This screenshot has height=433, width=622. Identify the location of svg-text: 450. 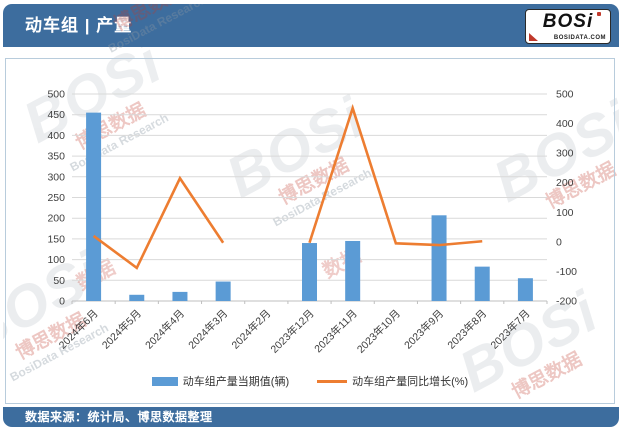
(56, 115).